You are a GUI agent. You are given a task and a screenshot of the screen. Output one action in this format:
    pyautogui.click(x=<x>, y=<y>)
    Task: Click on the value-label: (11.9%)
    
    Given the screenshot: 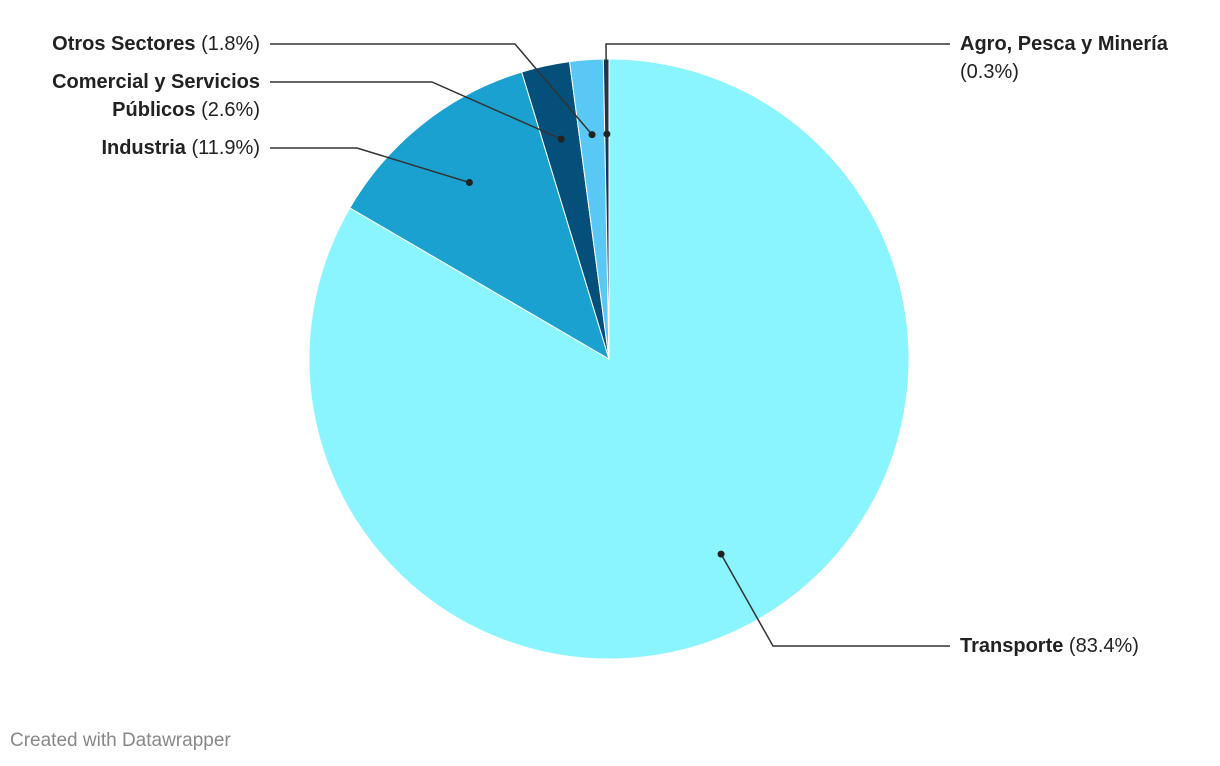 What is the action you would take?
    pyautogui.click(x=225, y=148)
    